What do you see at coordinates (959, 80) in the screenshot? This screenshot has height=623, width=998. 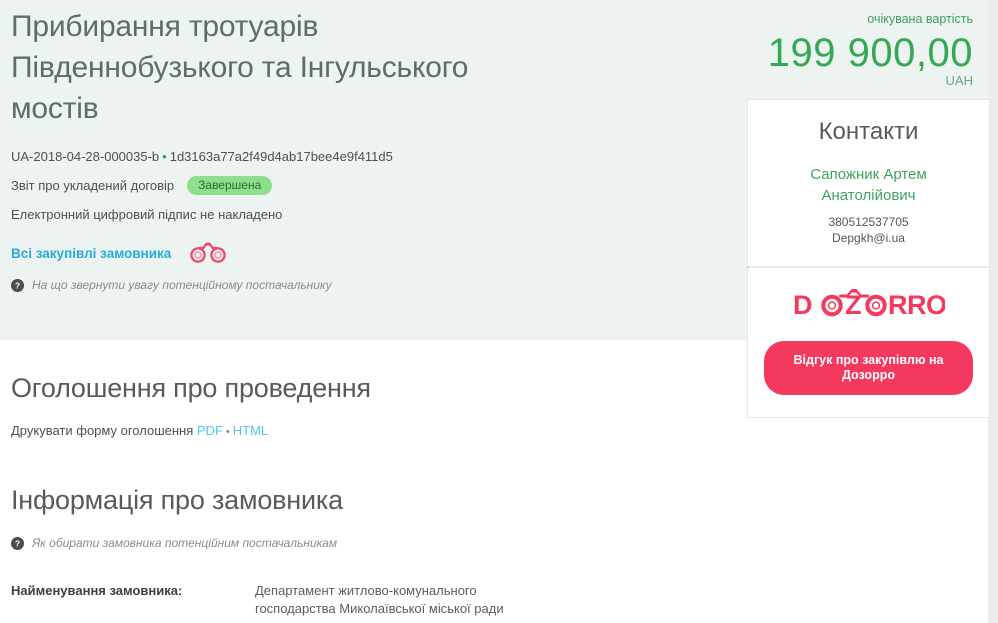 I see `expected-value-currency: UAH` at bounding box center [959, 80].